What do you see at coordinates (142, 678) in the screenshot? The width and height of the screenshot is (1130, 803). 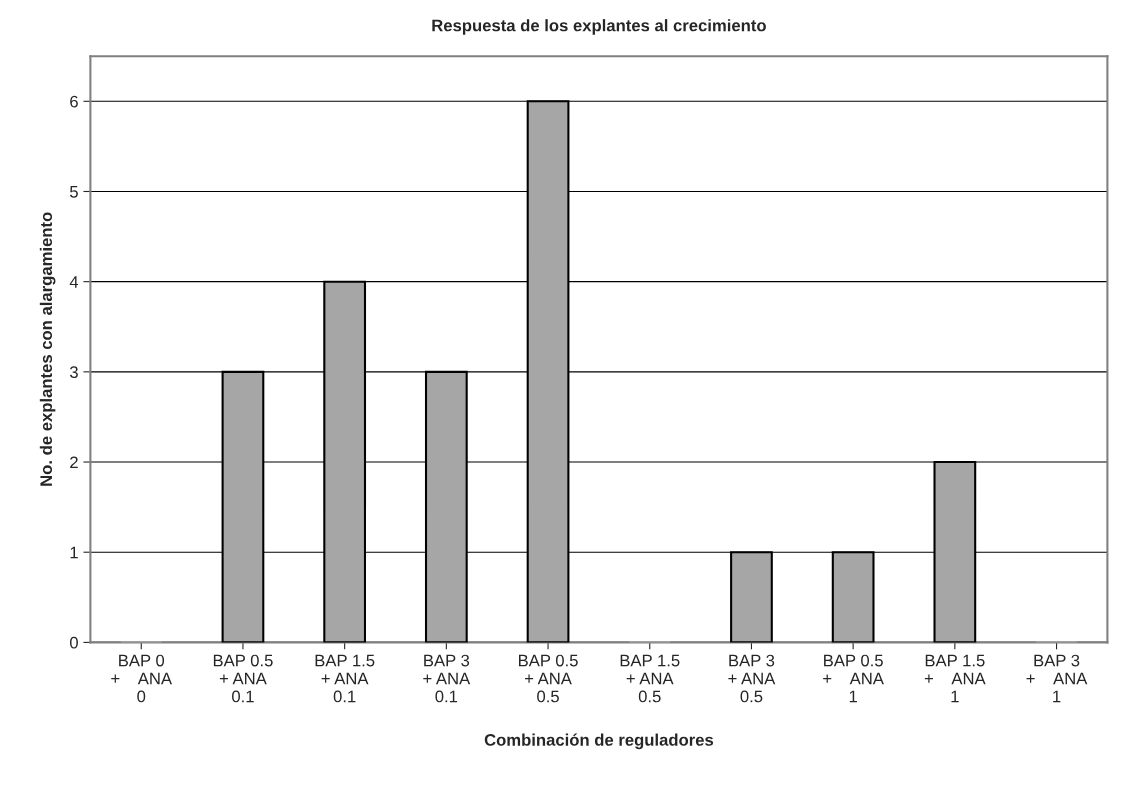 I see `x-tick-label: BAP 0 + ANA 0` at bounding box center [142, 678].